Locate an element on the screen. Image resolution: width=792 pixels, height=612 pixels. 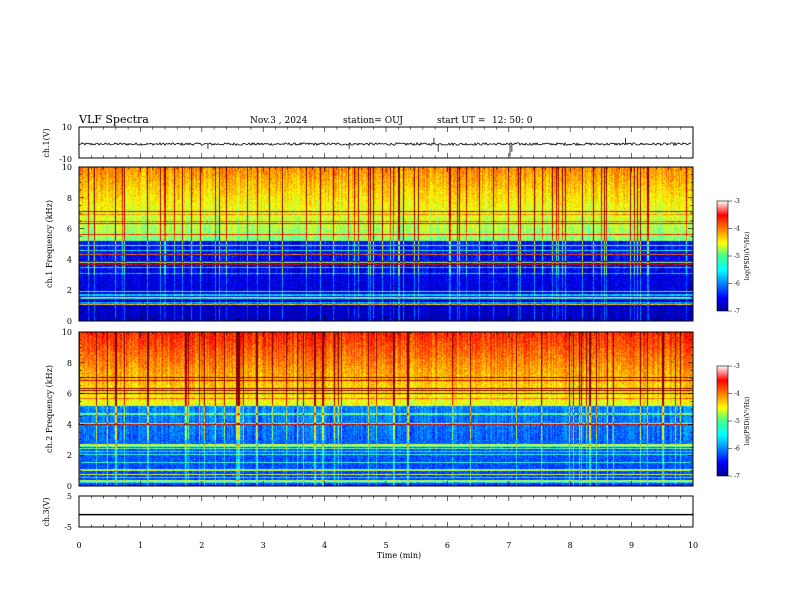
waveform-ch1-spikes is located at coordinates (416, 147).